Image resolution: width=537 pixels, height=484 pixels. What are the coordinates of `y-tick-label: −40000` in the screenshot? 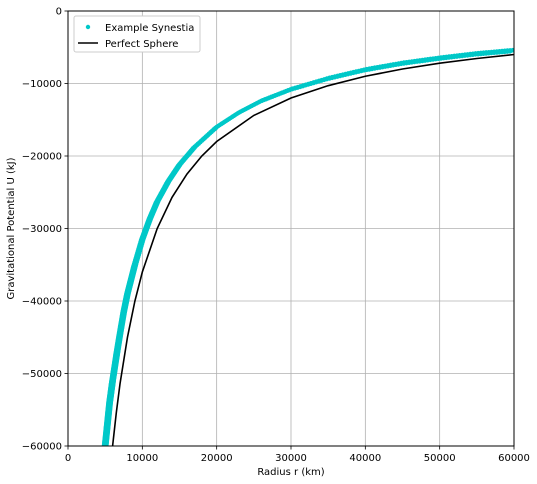 It's located at (42, 302).